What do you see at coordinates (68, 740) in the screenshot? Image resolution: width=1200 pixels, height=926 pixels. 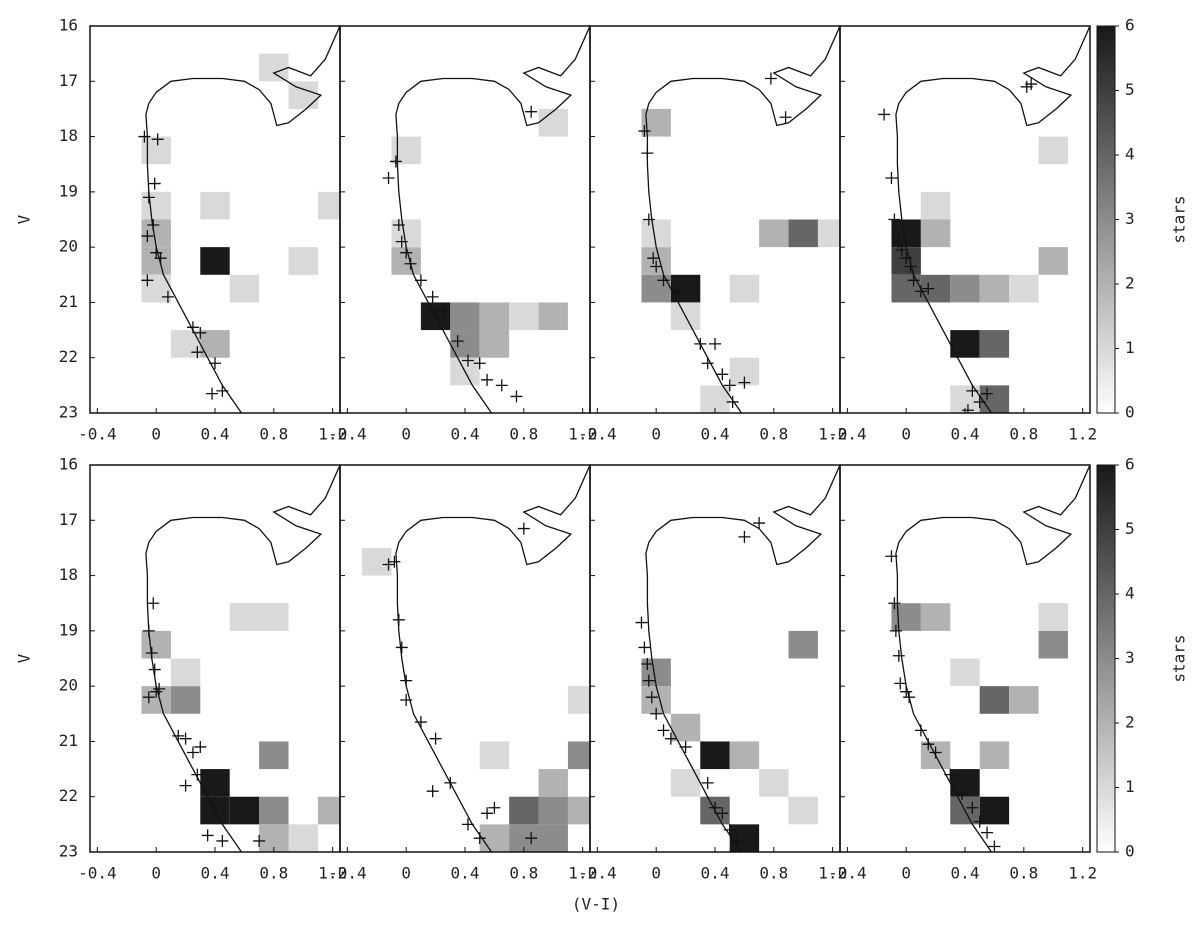 I see `y-tick-label: 21` at bounding box center [68, 740].